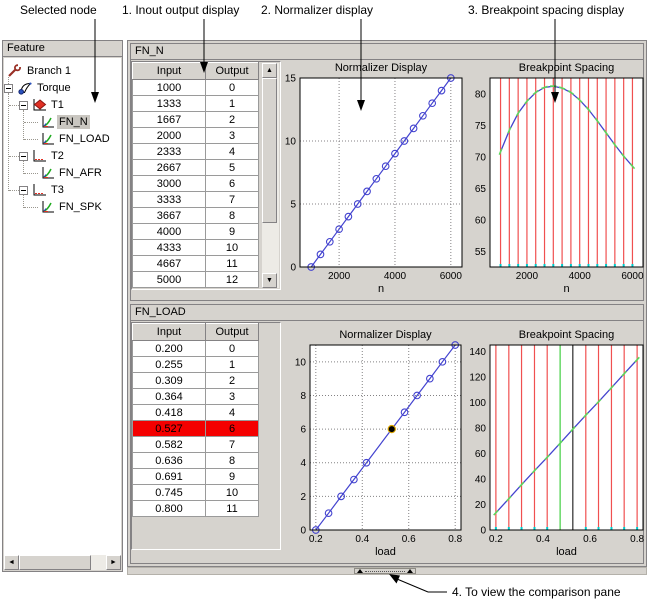 The width and height of the screenshot is (649, 603). I want to click on tree-item-fn-afr: FN_AFR, so click(62, 173).